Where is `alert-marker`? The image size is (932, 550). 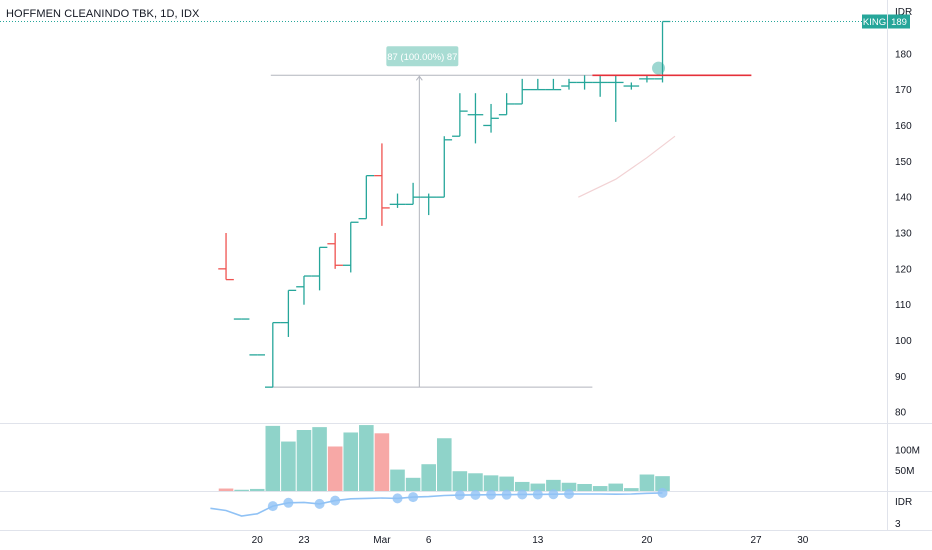 alert-marker is located at coordinates (659, 68).